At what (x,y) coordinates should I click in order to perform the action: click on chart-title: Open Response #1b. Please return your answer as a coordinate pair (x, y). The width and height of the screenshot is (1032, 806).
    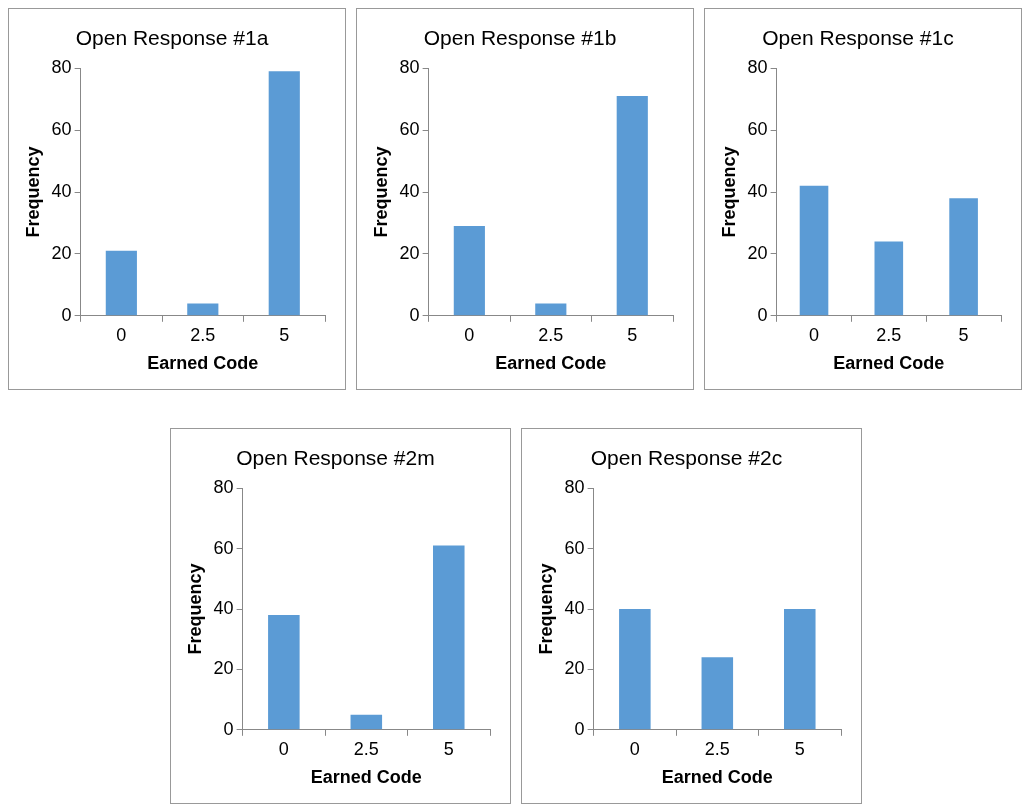
    Looking at the image, I should click on (520, 38).